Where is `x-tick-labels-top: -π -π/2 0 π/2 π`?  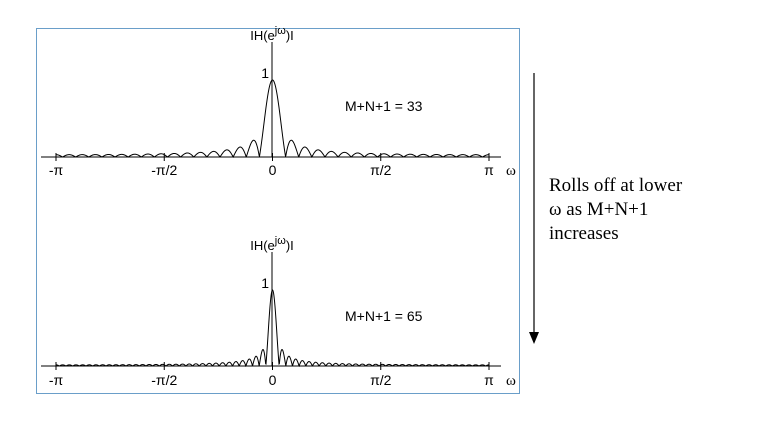 x-tick-labels-top: -π -π/2 0 π/2 π is located at coordinates (271, 170).